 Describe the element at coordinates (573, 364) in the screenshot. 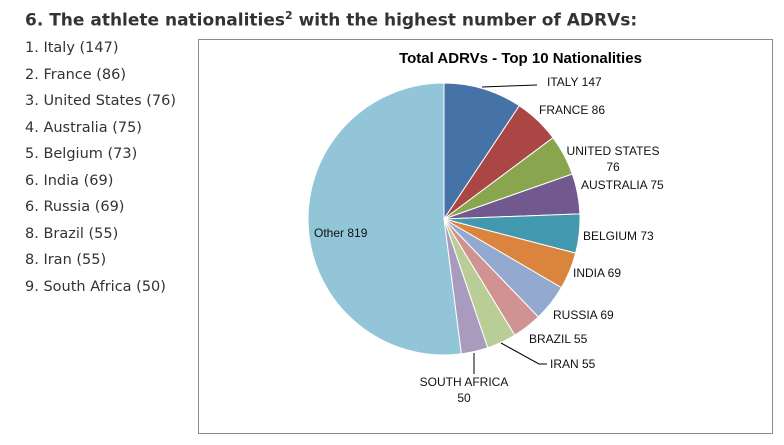

I see `label-iran: IRAN 55` at that location.